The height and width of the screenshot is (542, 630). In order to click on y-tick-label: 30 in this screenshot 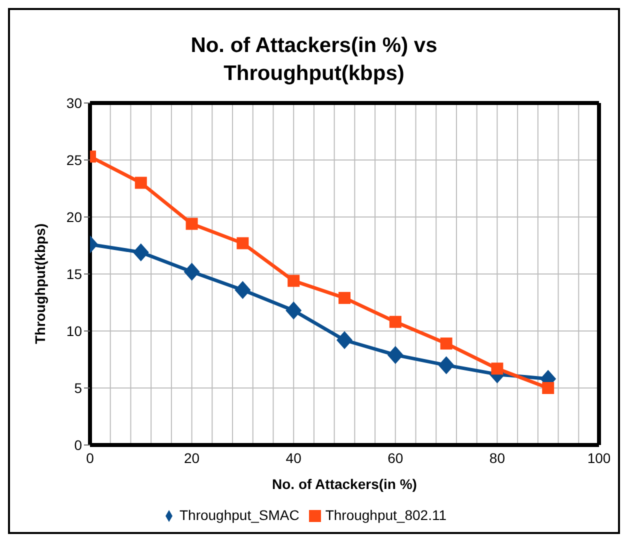, I will do `click(74, 102)`.